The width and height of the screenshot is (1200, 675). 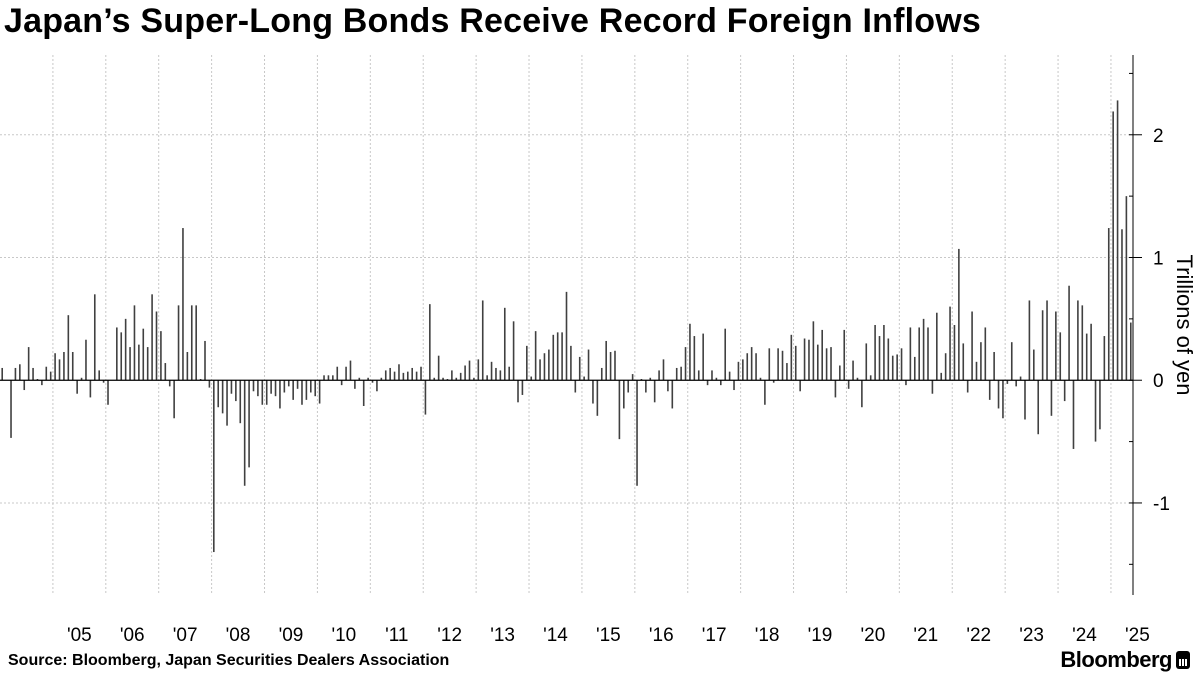 What do you see at coordinates (1031, 635) in the screenshot?
I see `x-tick-label: '23` at bounding box center [1031, 635].